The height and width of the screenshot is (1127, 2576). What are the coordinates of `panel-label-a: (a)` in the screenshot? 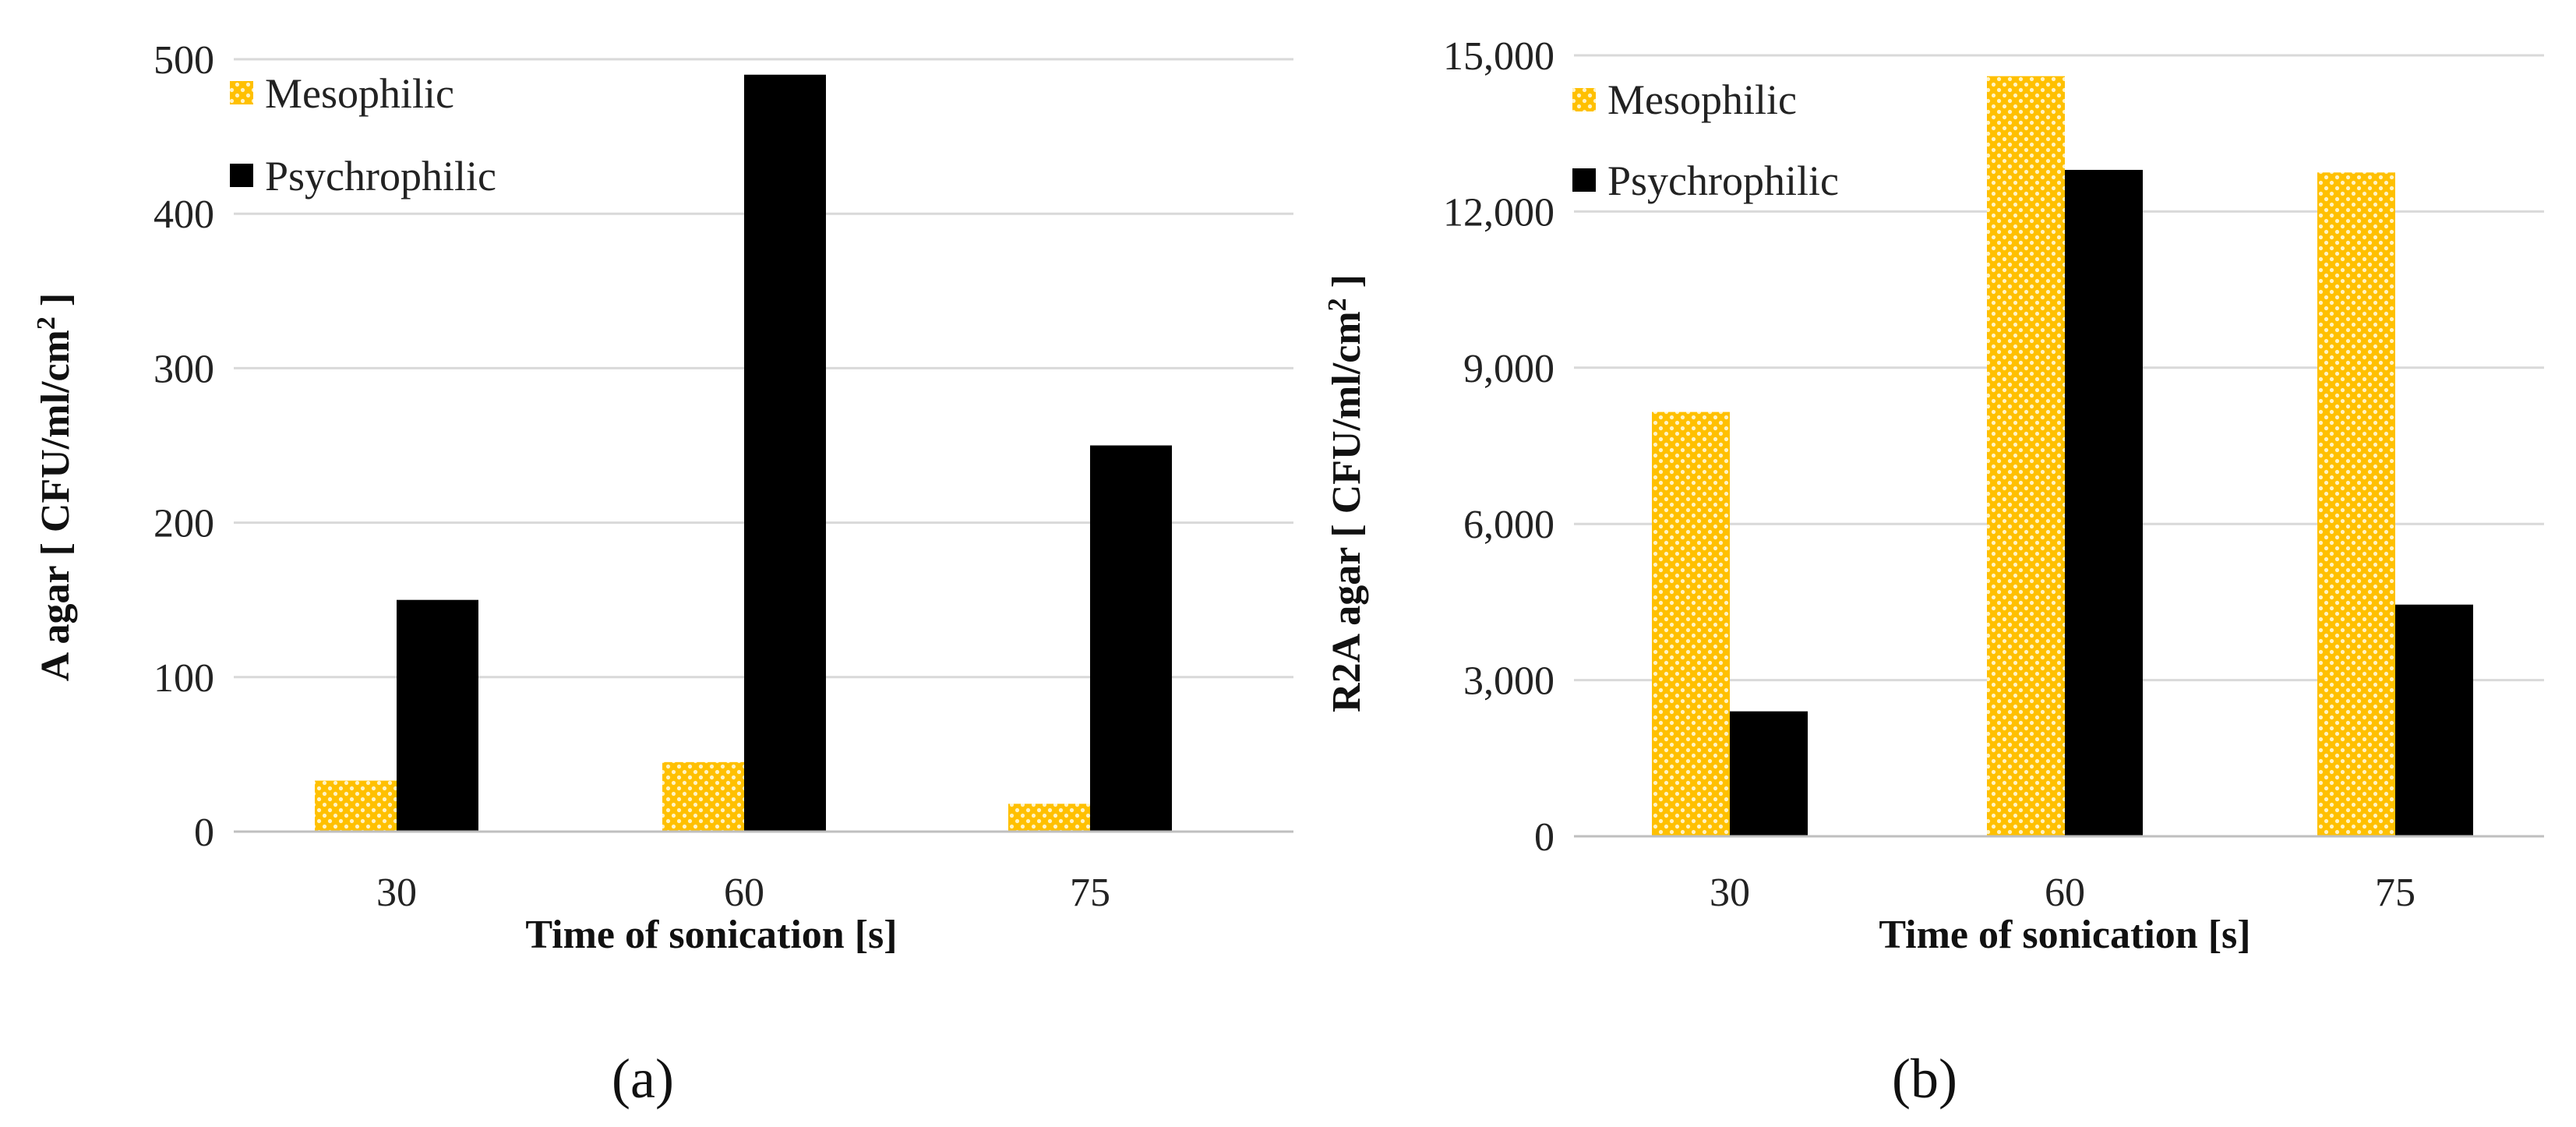 It's located at (643, 1079).